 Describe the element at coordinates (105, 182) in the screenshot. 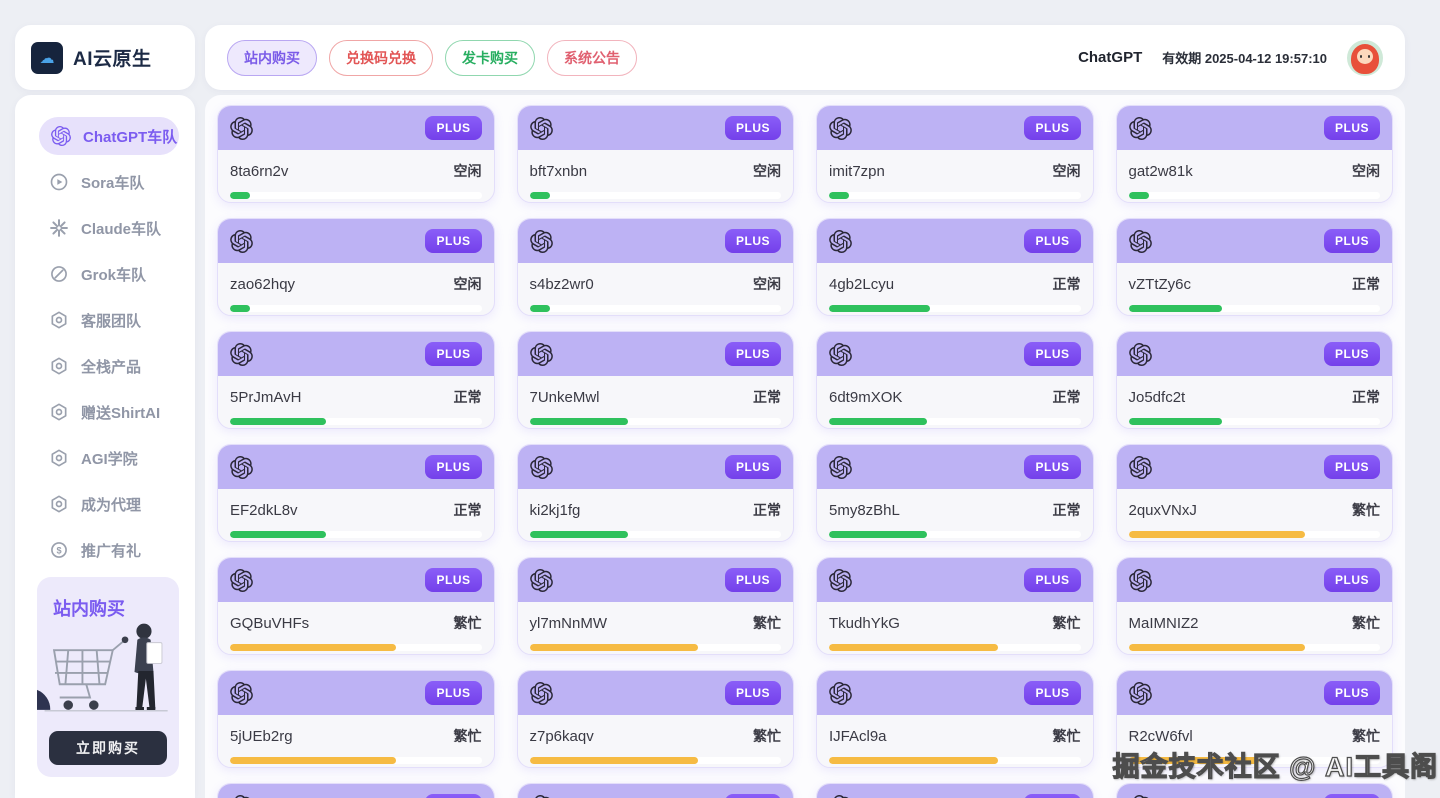

I see `sidebar-item-Sora车队: Sora车队` at that location.